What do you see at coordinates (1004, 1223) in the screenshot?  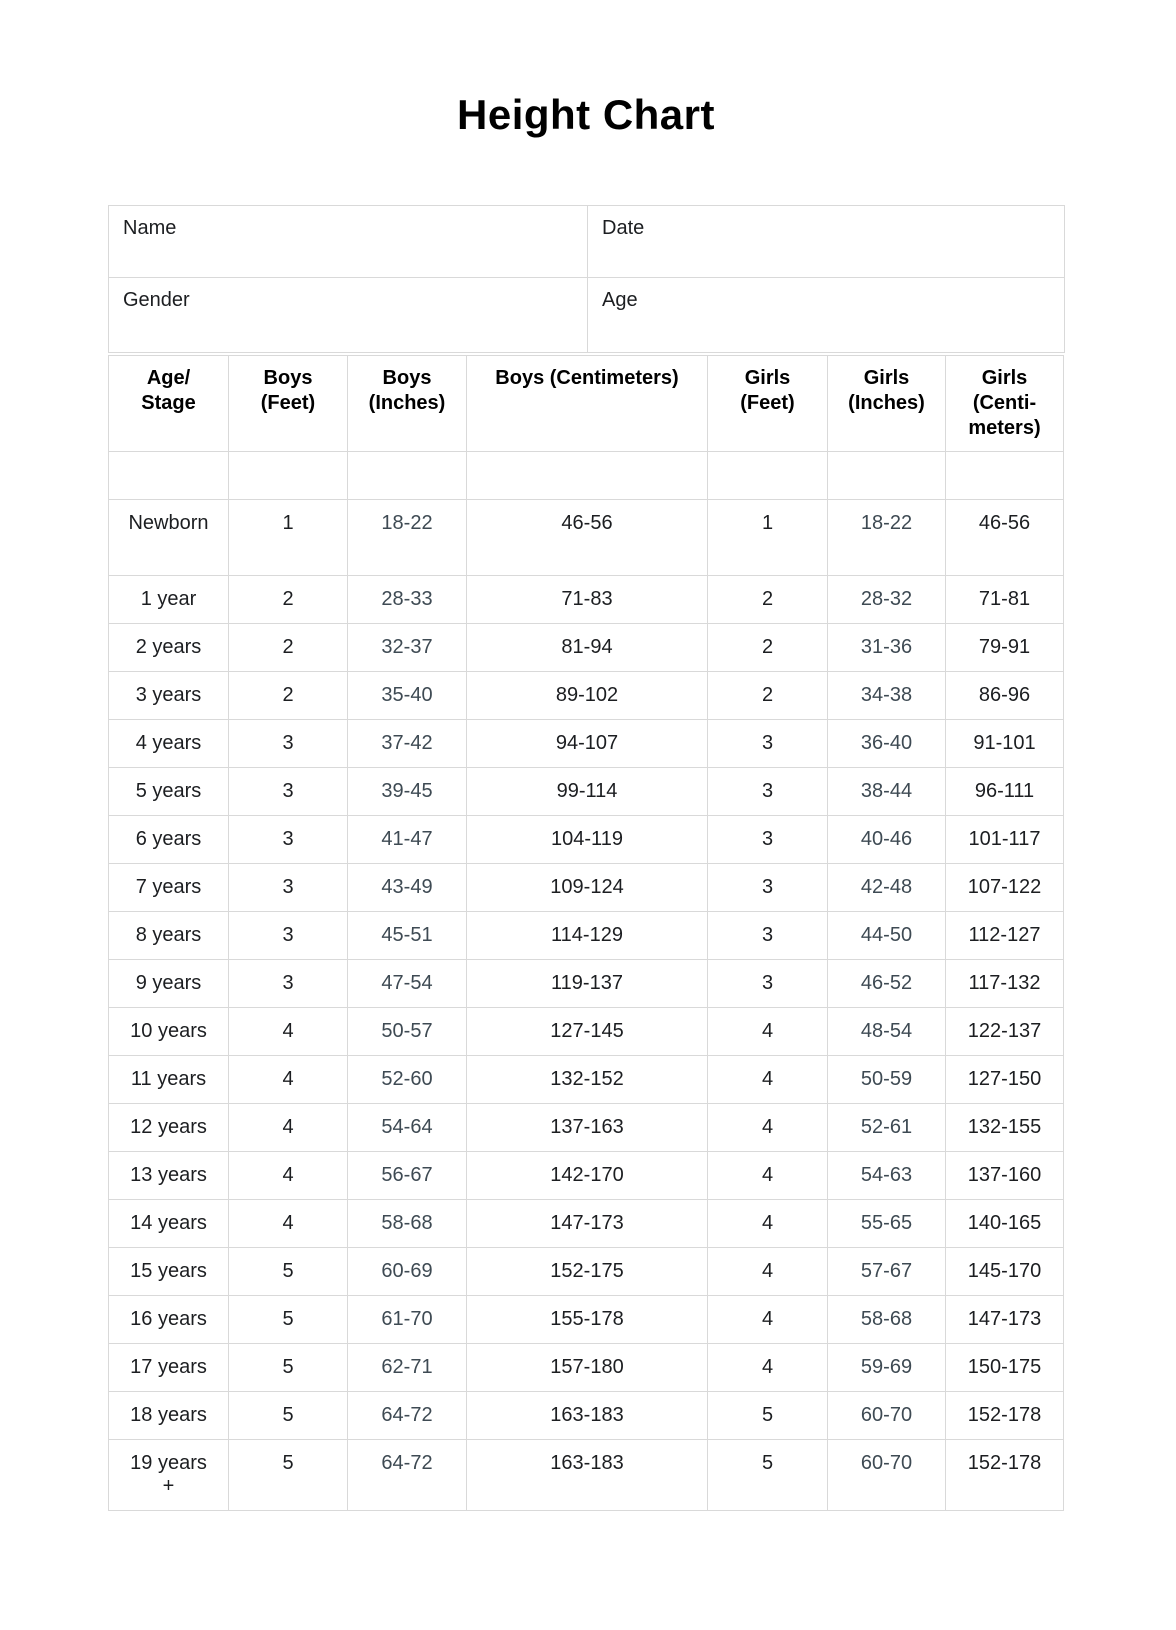 I see `height-value-cell: 140-165` at bounding box center [1004, 1223].